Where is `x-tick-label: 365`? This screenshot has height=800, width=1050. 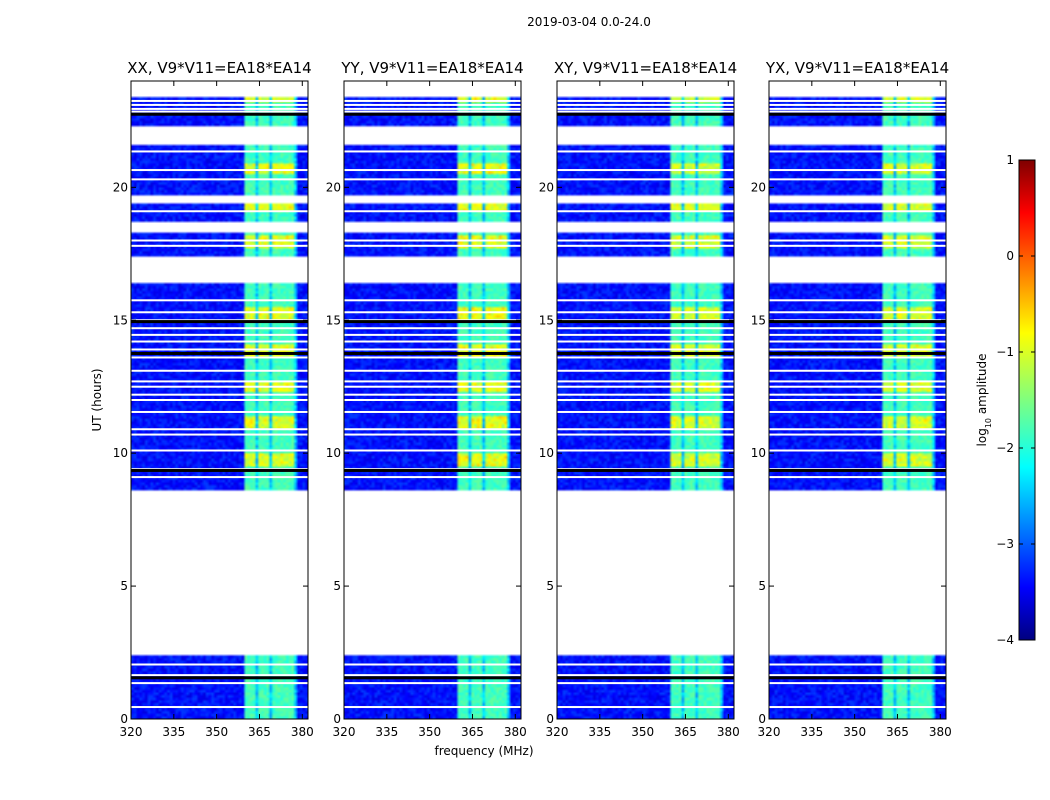 x-tick-label: 365 is located at coordinates (472, 732).